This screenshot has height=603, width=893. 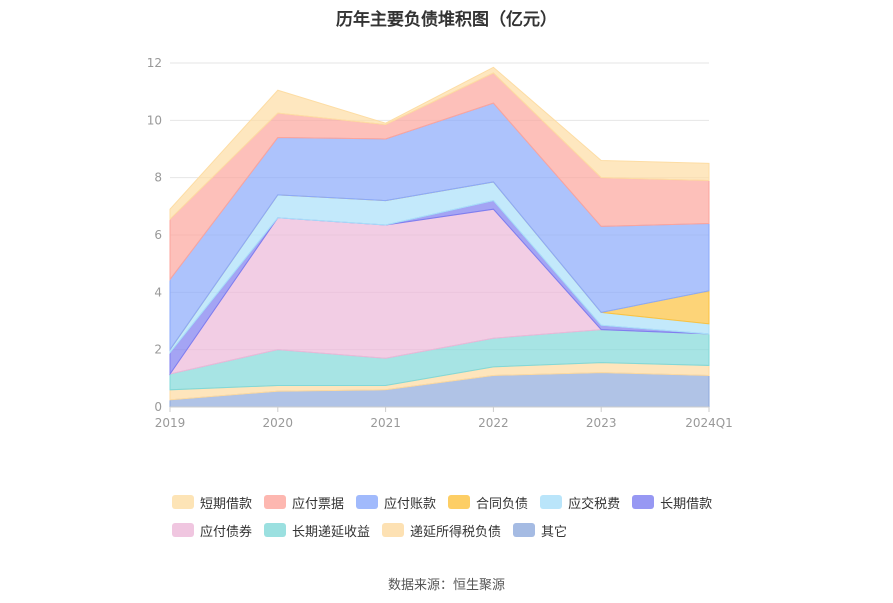 I want to click on legend-item: 递延所得税负债, so click(x=442, y=531).